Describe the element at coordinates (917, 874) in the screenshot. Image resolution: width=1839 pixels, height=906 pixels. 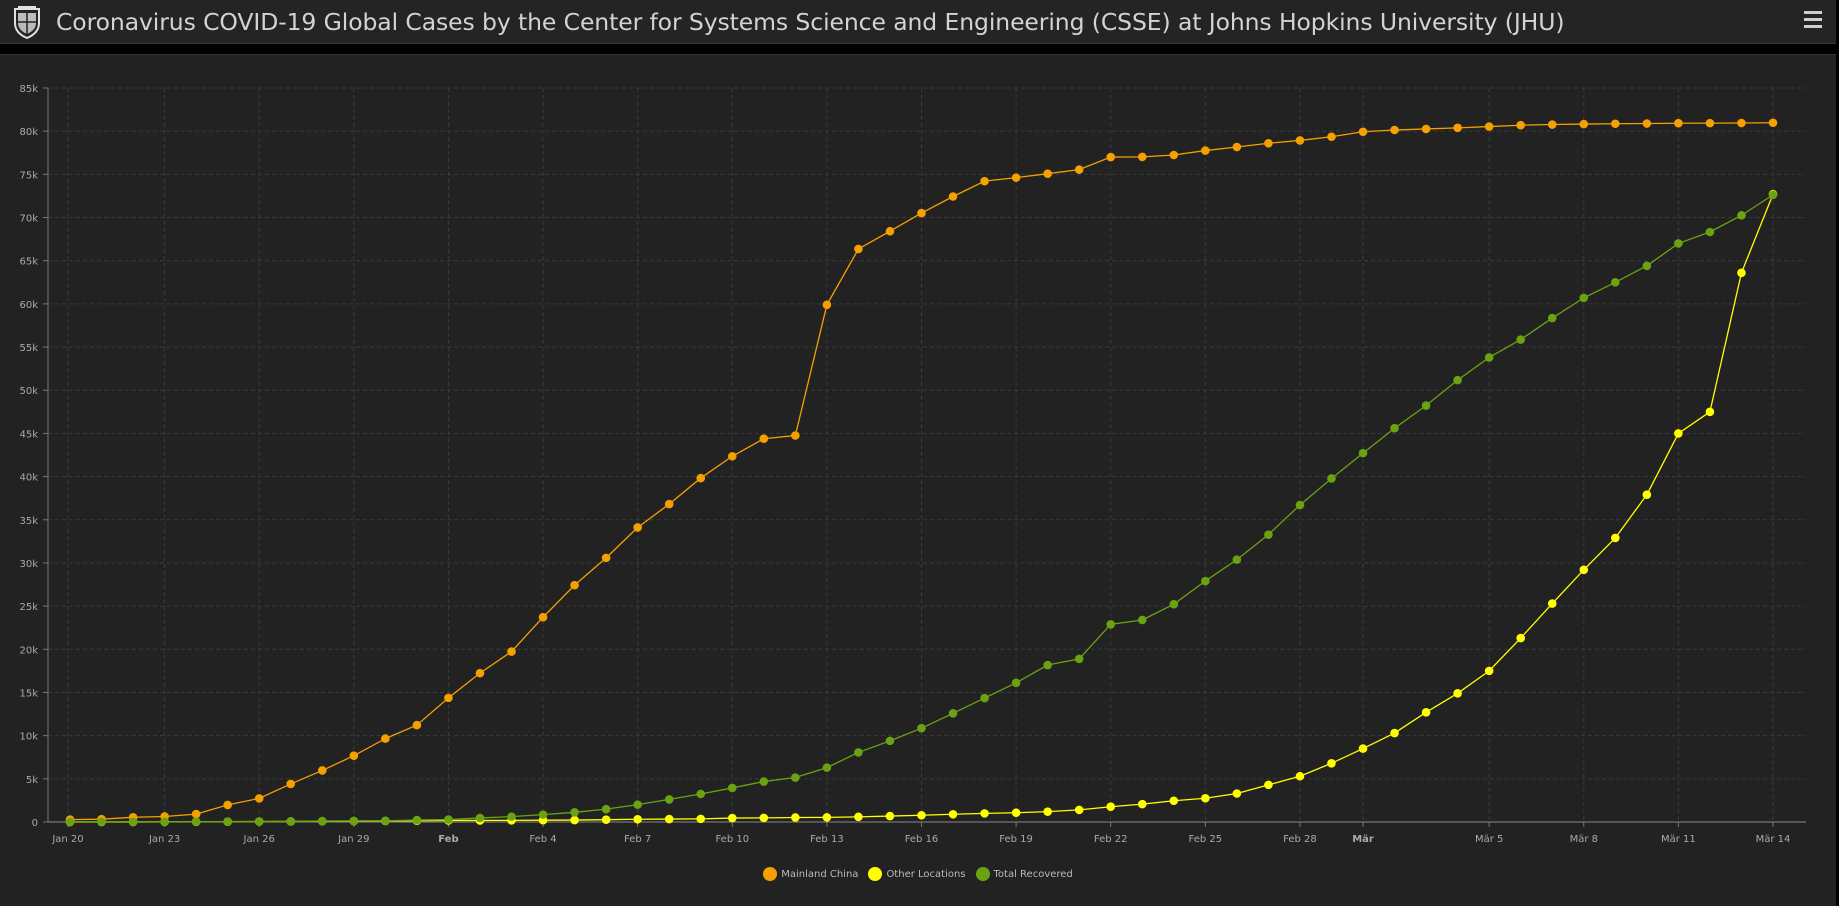
I see `legend-item-other-locations: Other Locations` at that location.